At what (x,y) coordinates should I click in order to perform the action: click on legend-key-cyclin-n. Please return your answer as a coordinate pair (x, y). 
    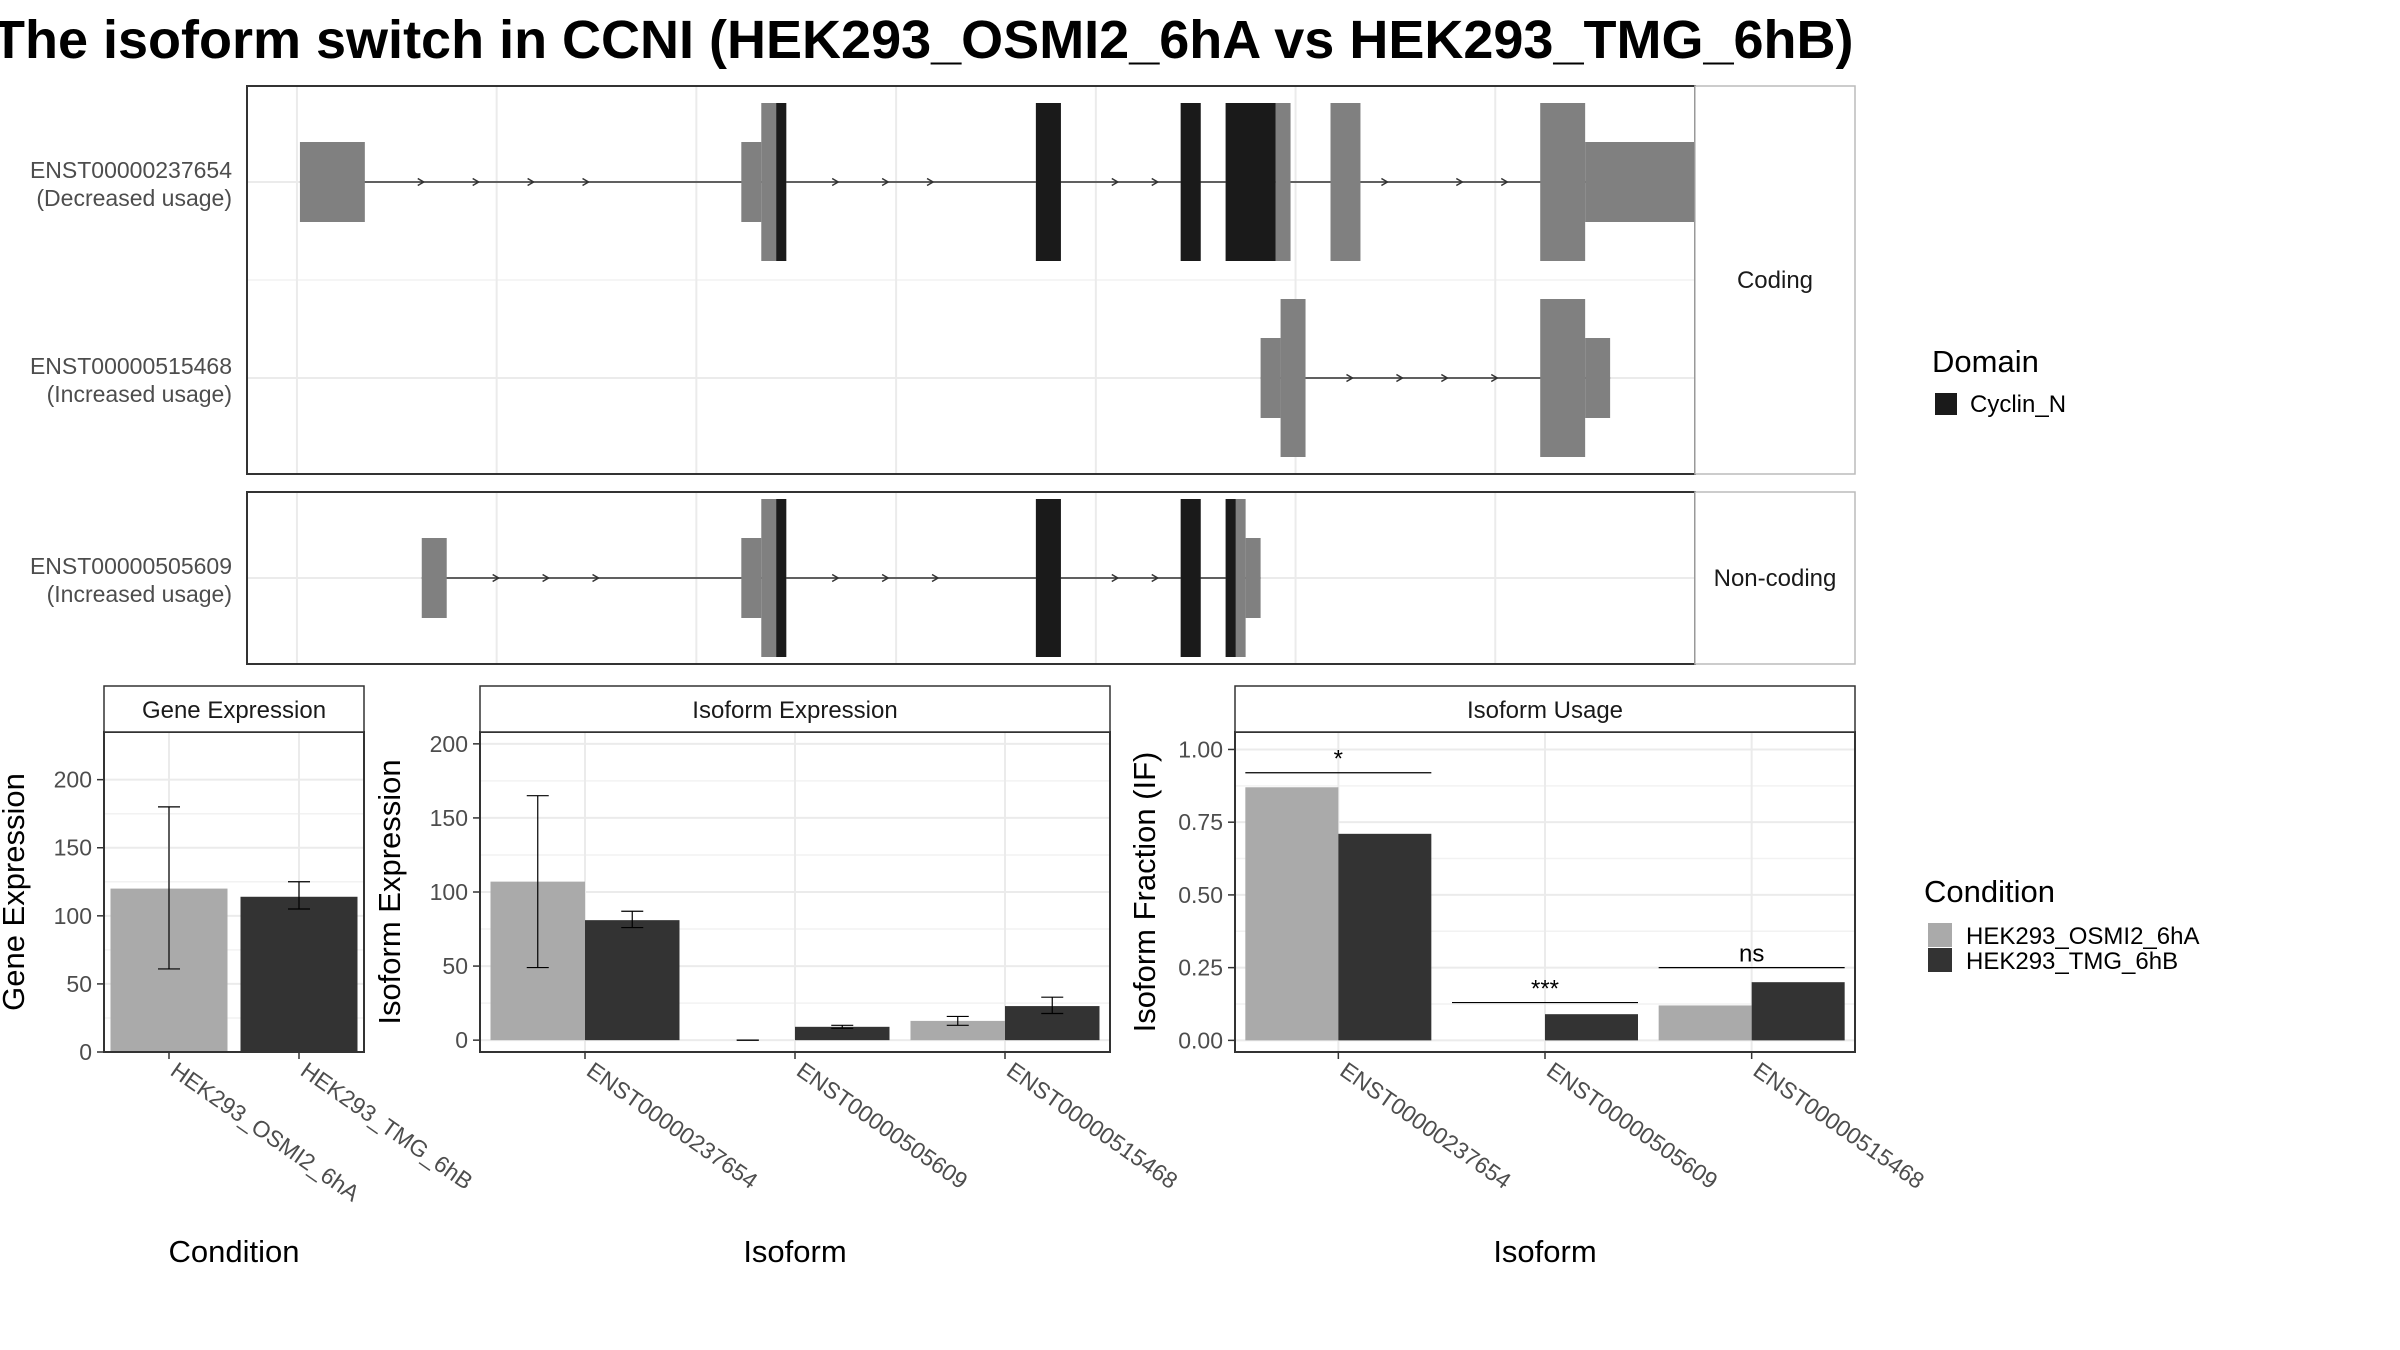
    Looking at the image, I should click on (1946, 404).